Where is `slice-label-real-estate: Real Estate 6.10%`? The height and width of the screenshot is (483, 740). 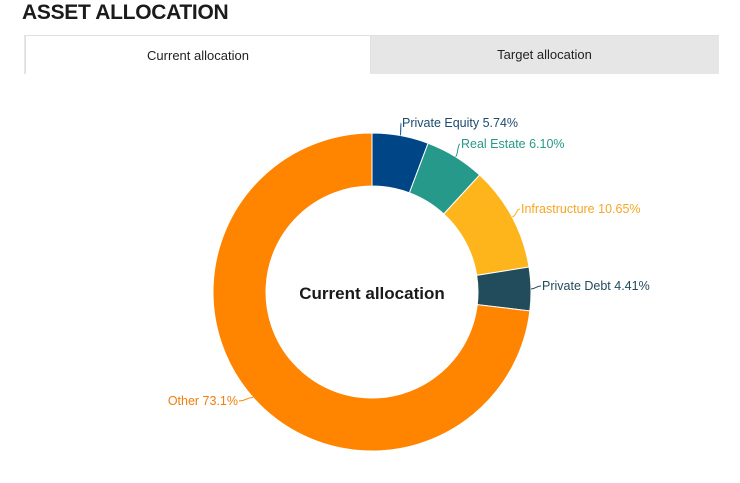
slice-label-real-estate: Real Estate 6.10% is located at coordinates (513, 144).